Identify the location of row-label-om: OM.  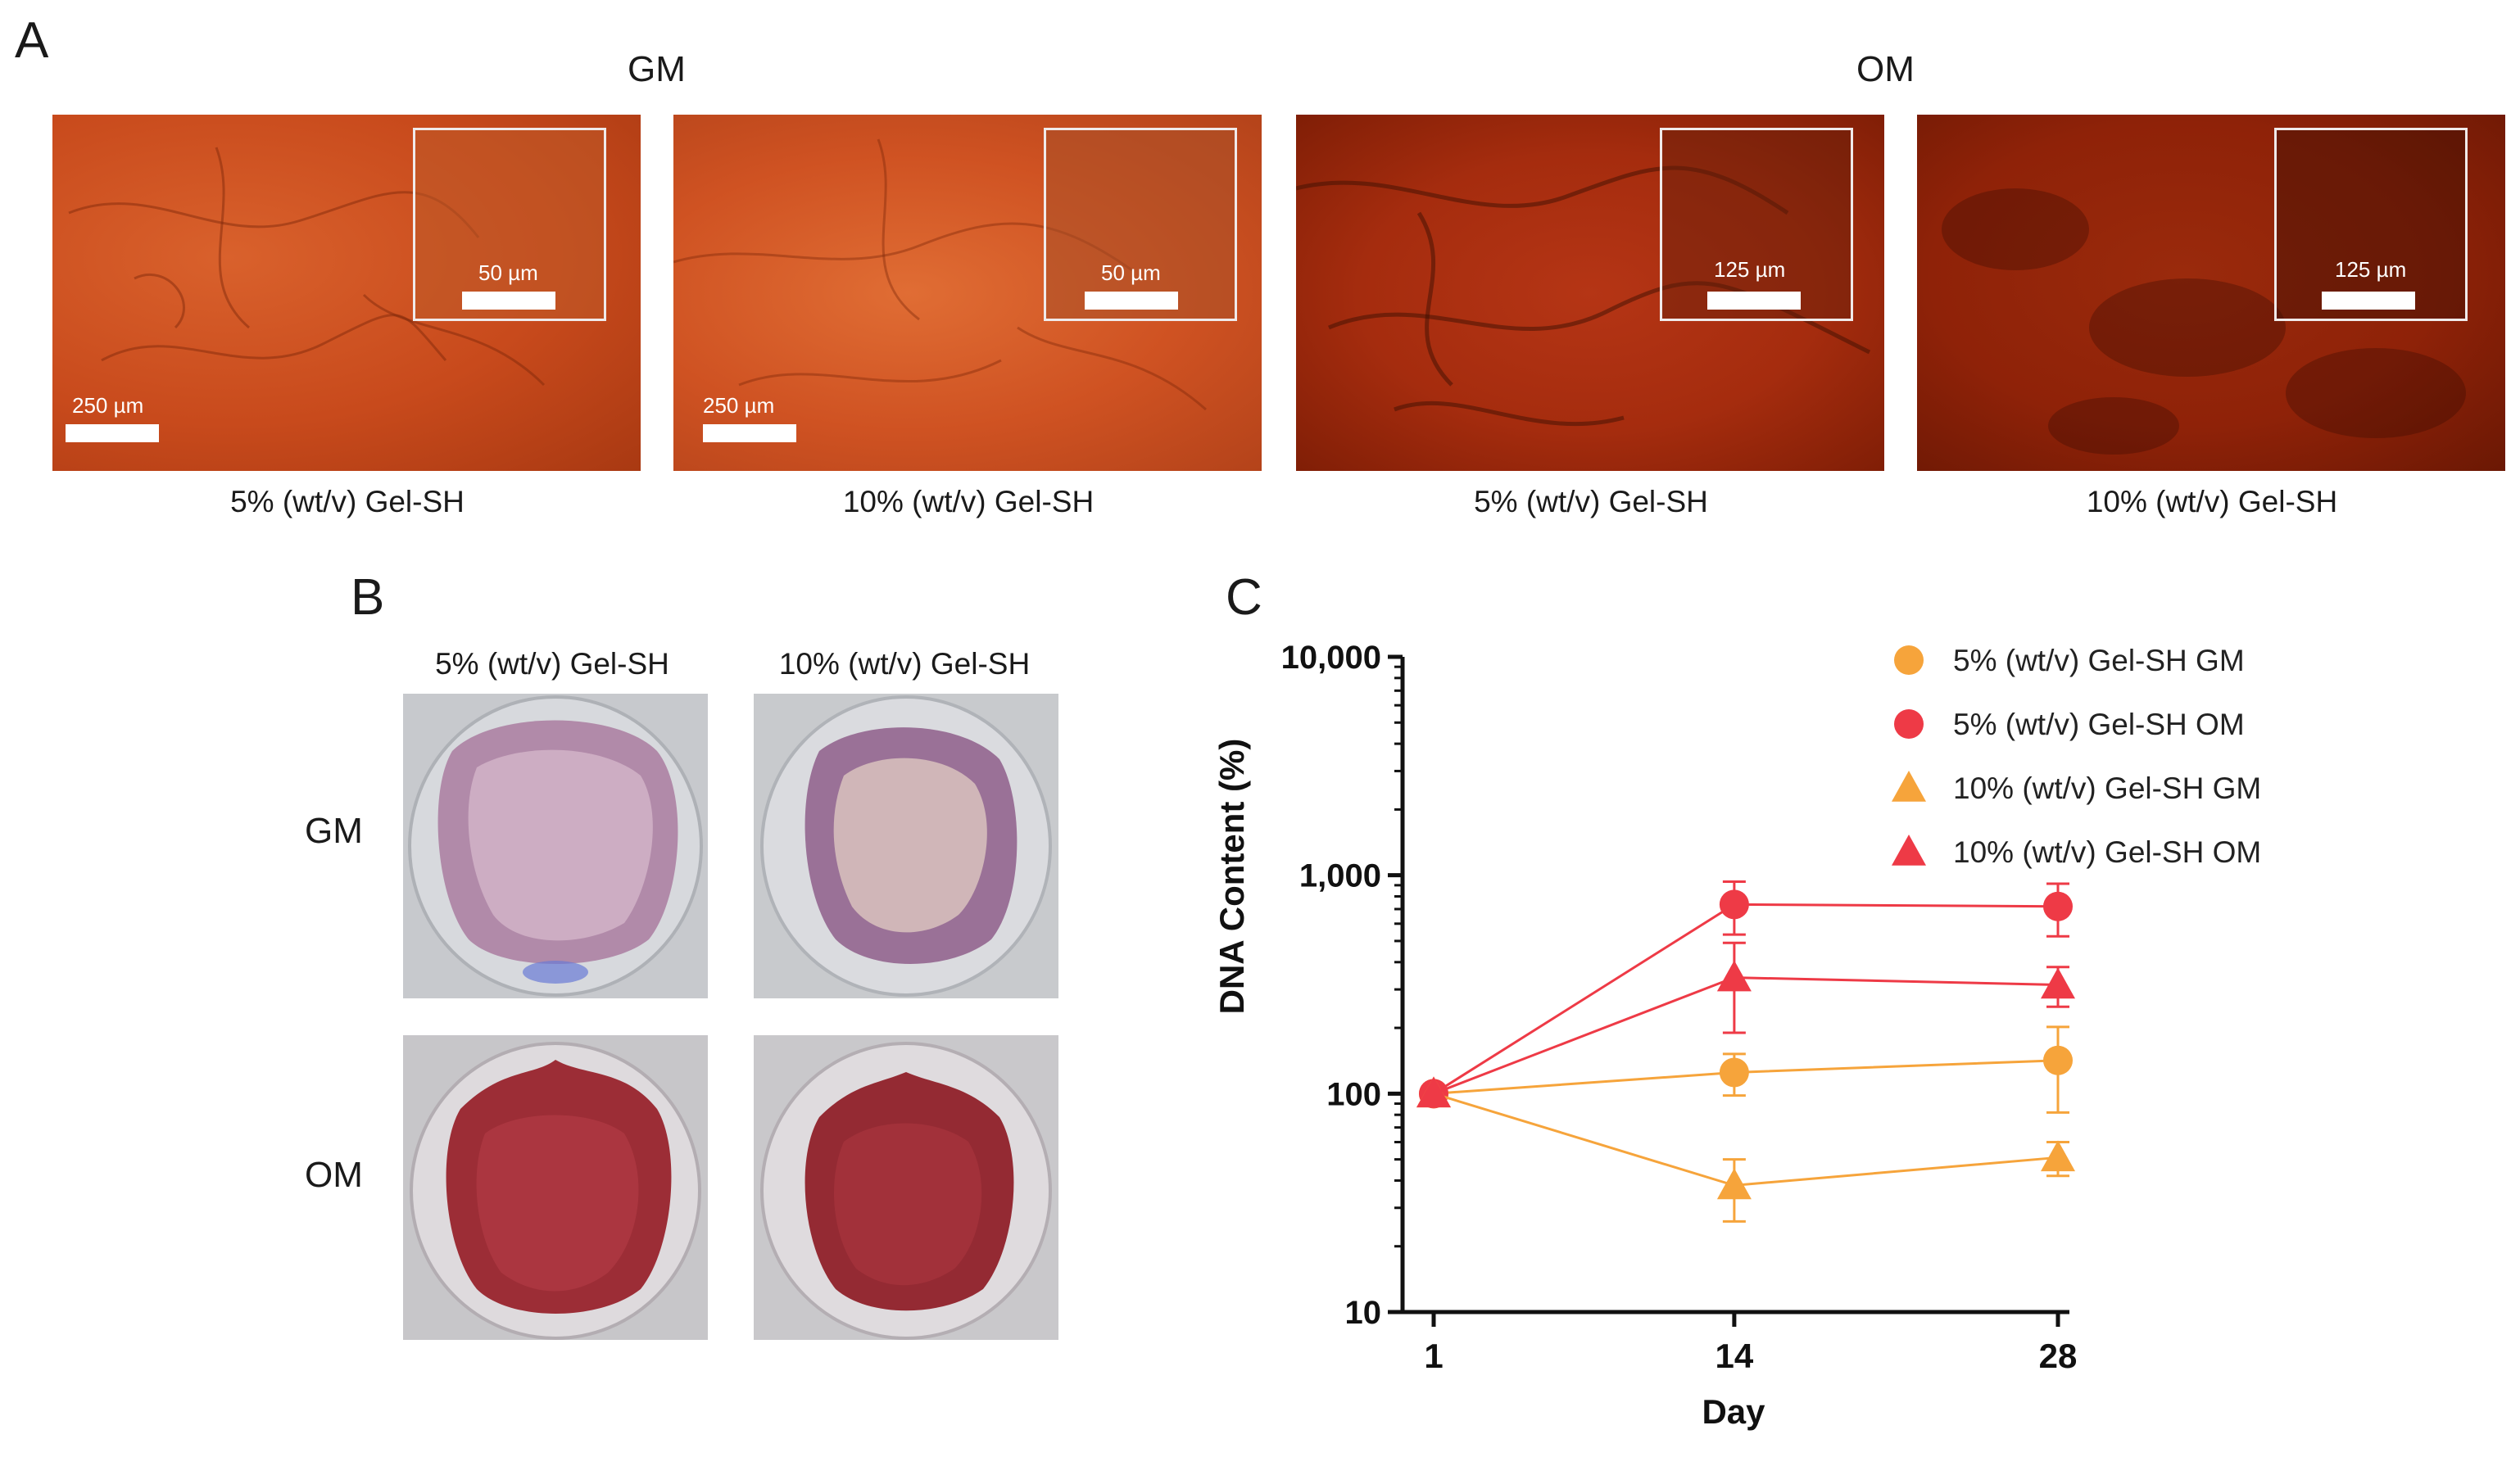
(334, 1175).